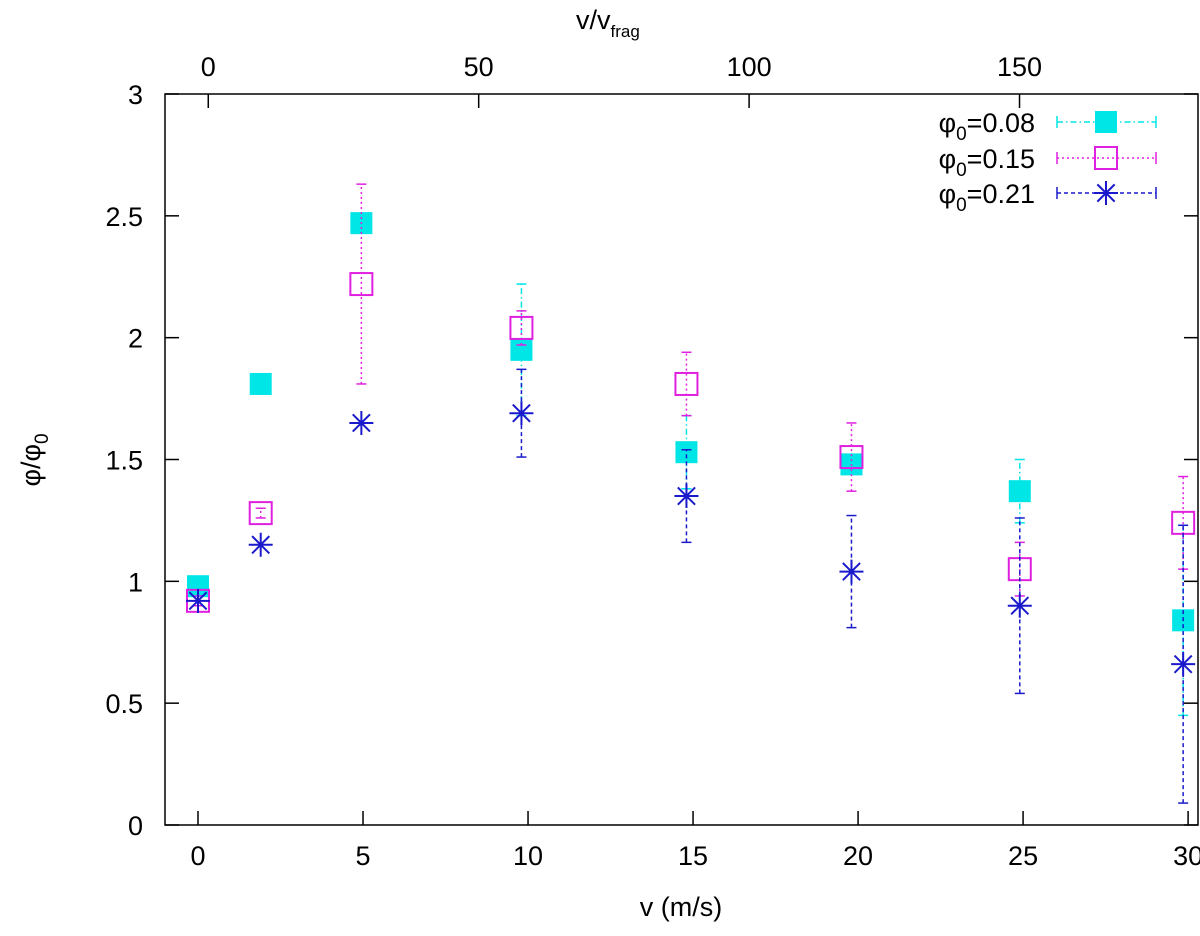 The image size is (1200, 936). Describe the element at coordinates (34, 459) in the screenshot. I see `y-axis-title: φ/φ0` at that location.